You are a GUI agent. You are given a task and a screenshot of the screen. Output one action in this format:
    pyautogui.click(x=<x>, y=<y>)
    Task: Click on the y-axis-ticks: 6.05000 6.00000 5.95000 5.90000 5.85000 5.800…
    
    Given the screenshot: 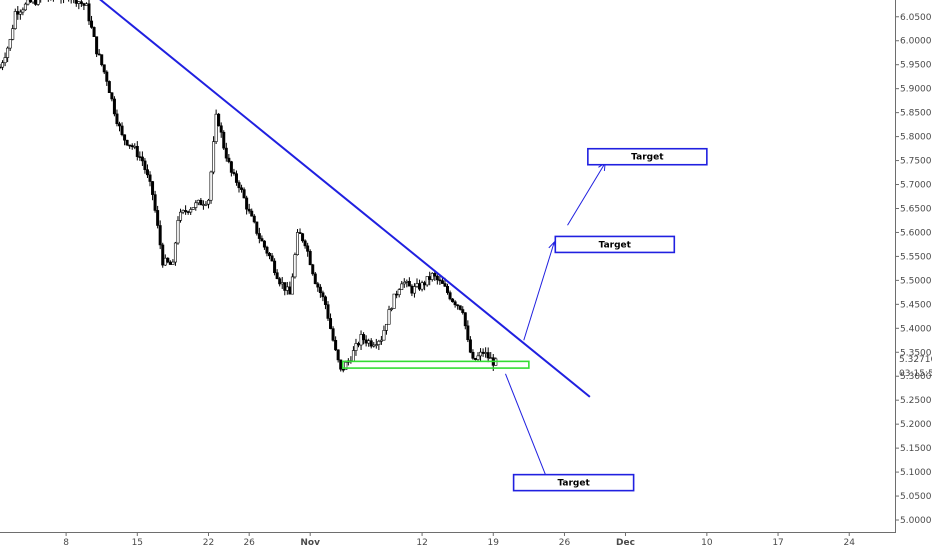 What is the action you would take?
    pyautogui.click(x=913, y=269)
    